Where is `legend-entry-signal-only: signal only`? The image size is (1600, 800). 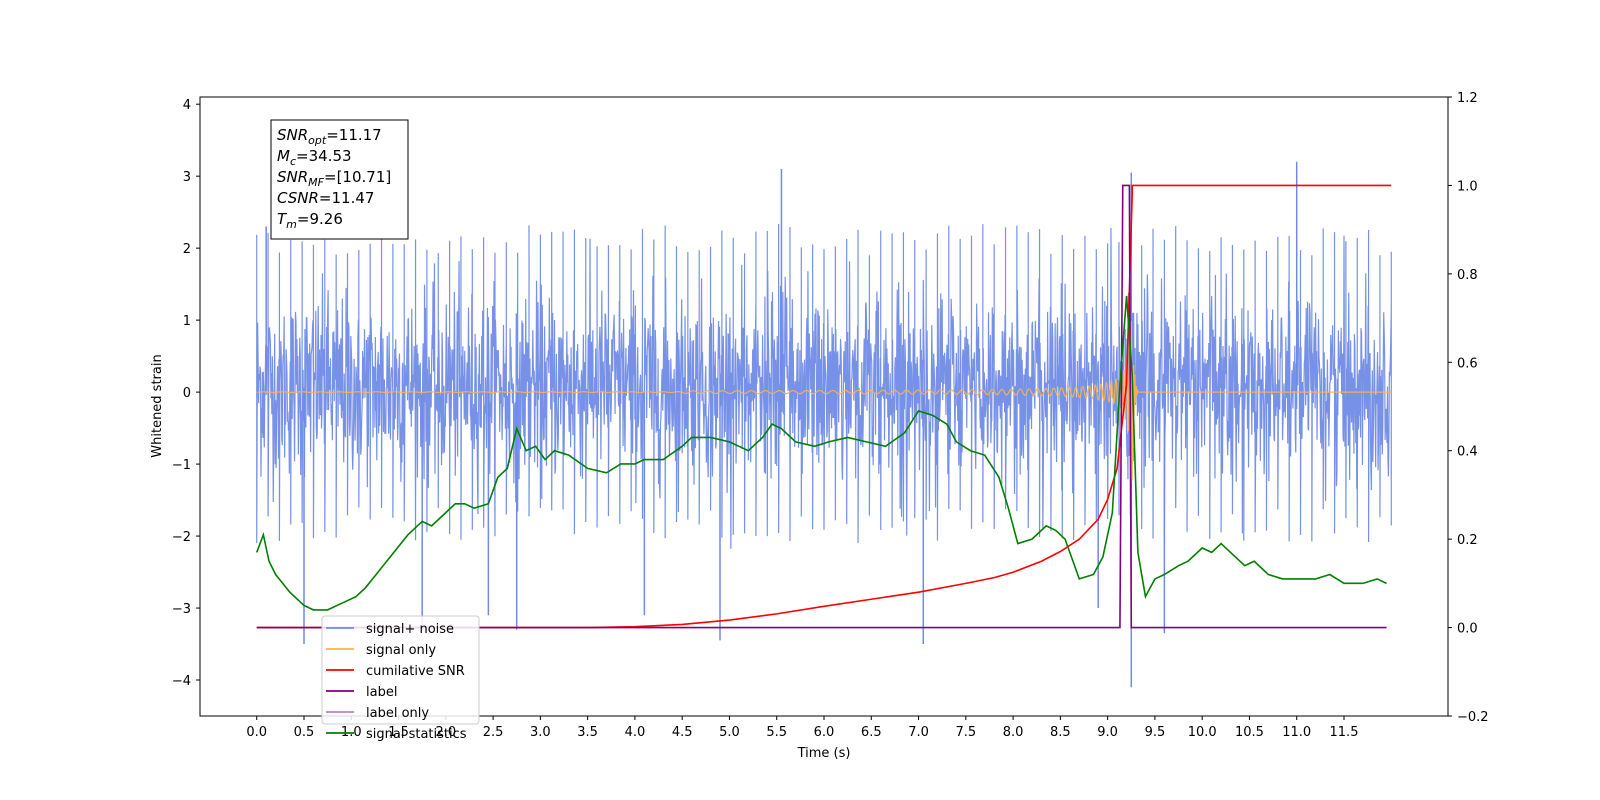 legend-entry-signal-only: signal only is located at coordinates (401, 650).